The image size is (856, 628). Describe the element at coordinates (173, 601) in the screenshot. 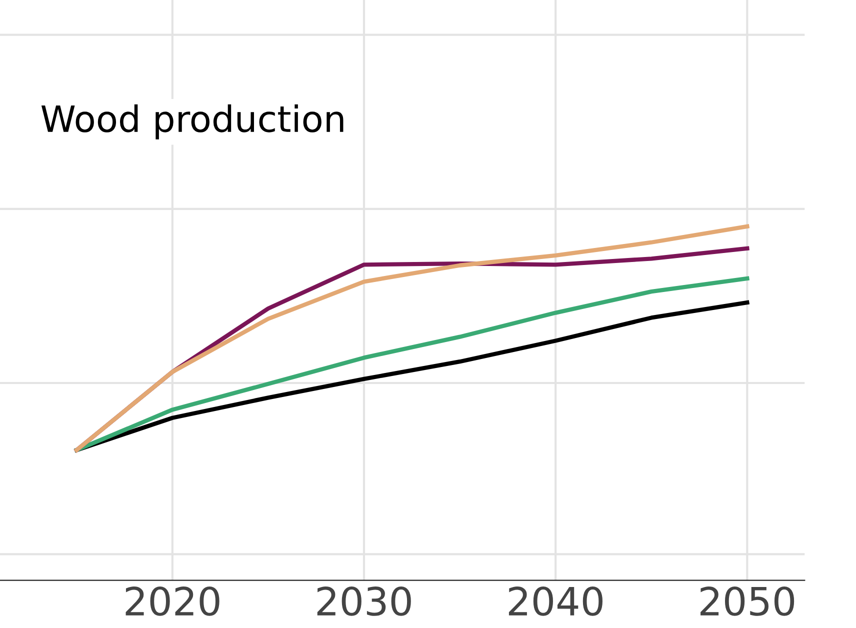

I see `x-tick-label: 2020` at that location.